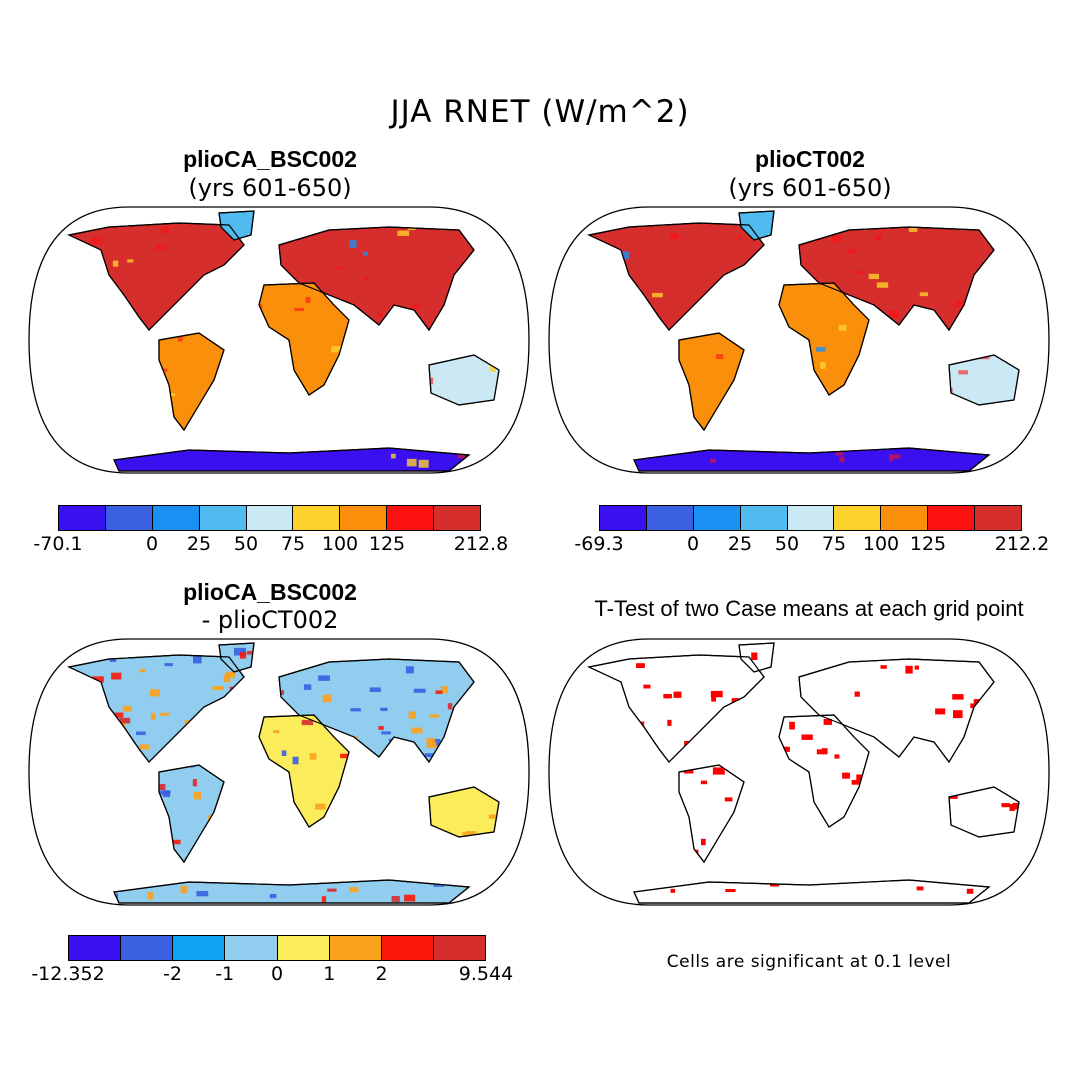  I want to click on map-frame, so click(279, 772).